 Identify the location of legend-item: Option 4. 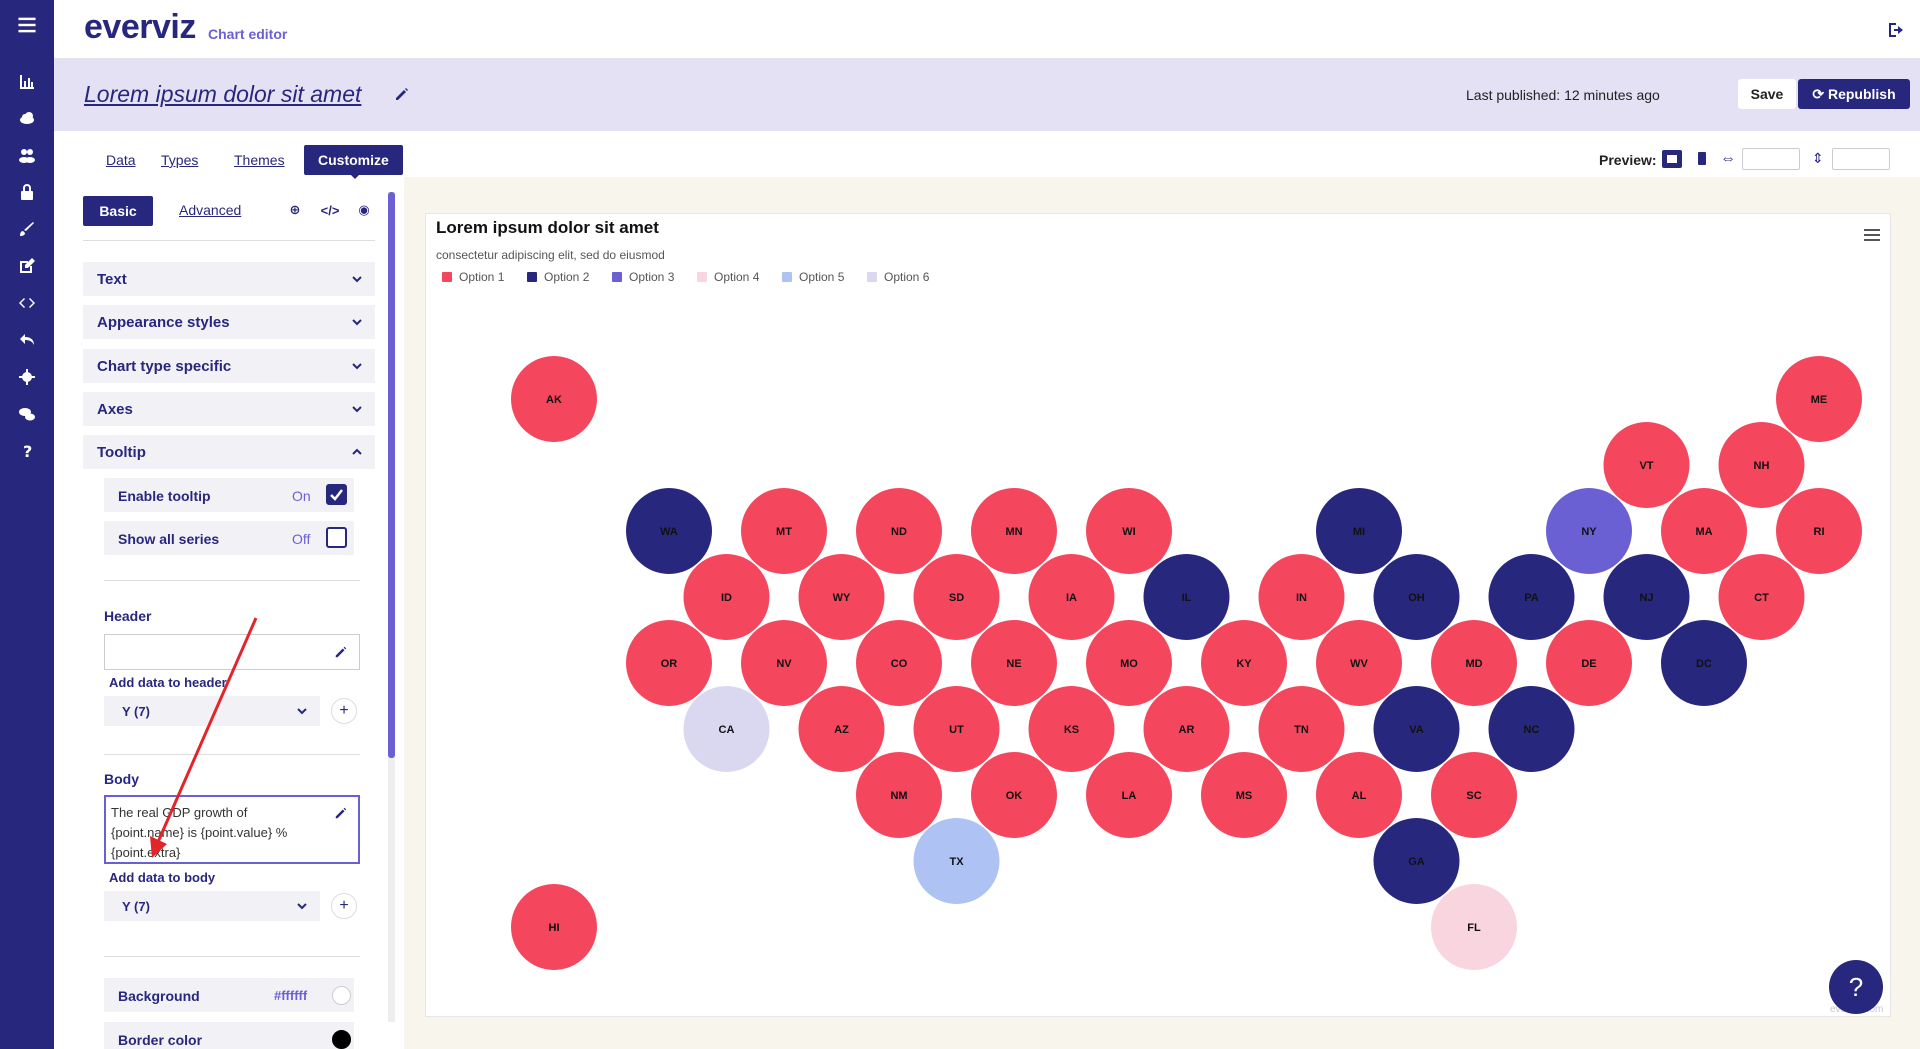
(728, 277).